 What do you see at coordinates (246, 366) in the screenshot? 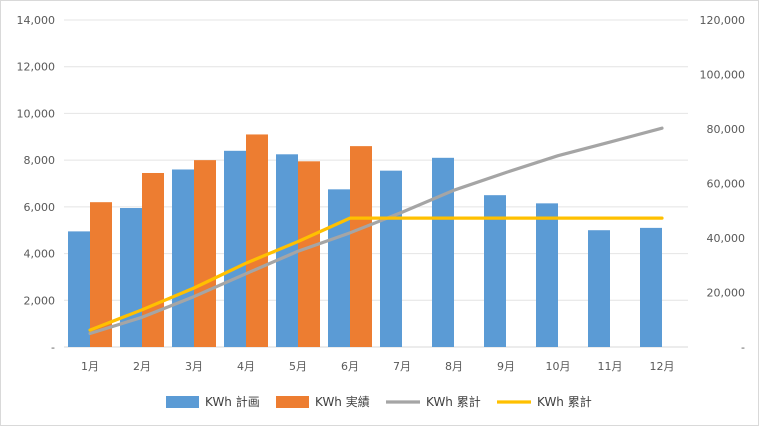
I see `x-axis-tick-label: 4月` at bounding box center [246, 366].